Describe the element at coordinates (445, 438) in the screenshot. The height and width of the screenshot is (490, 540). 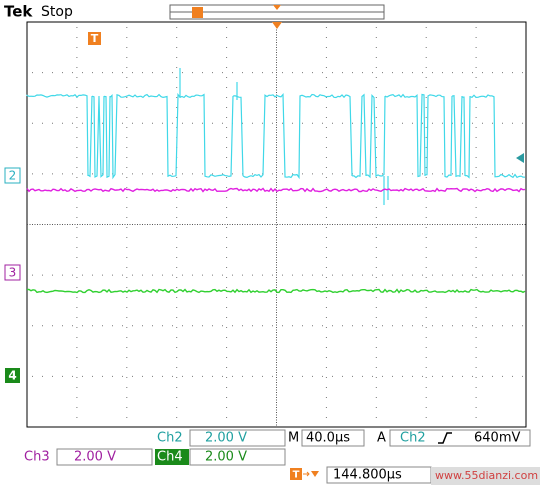
I see `trigger-slope` at that location.